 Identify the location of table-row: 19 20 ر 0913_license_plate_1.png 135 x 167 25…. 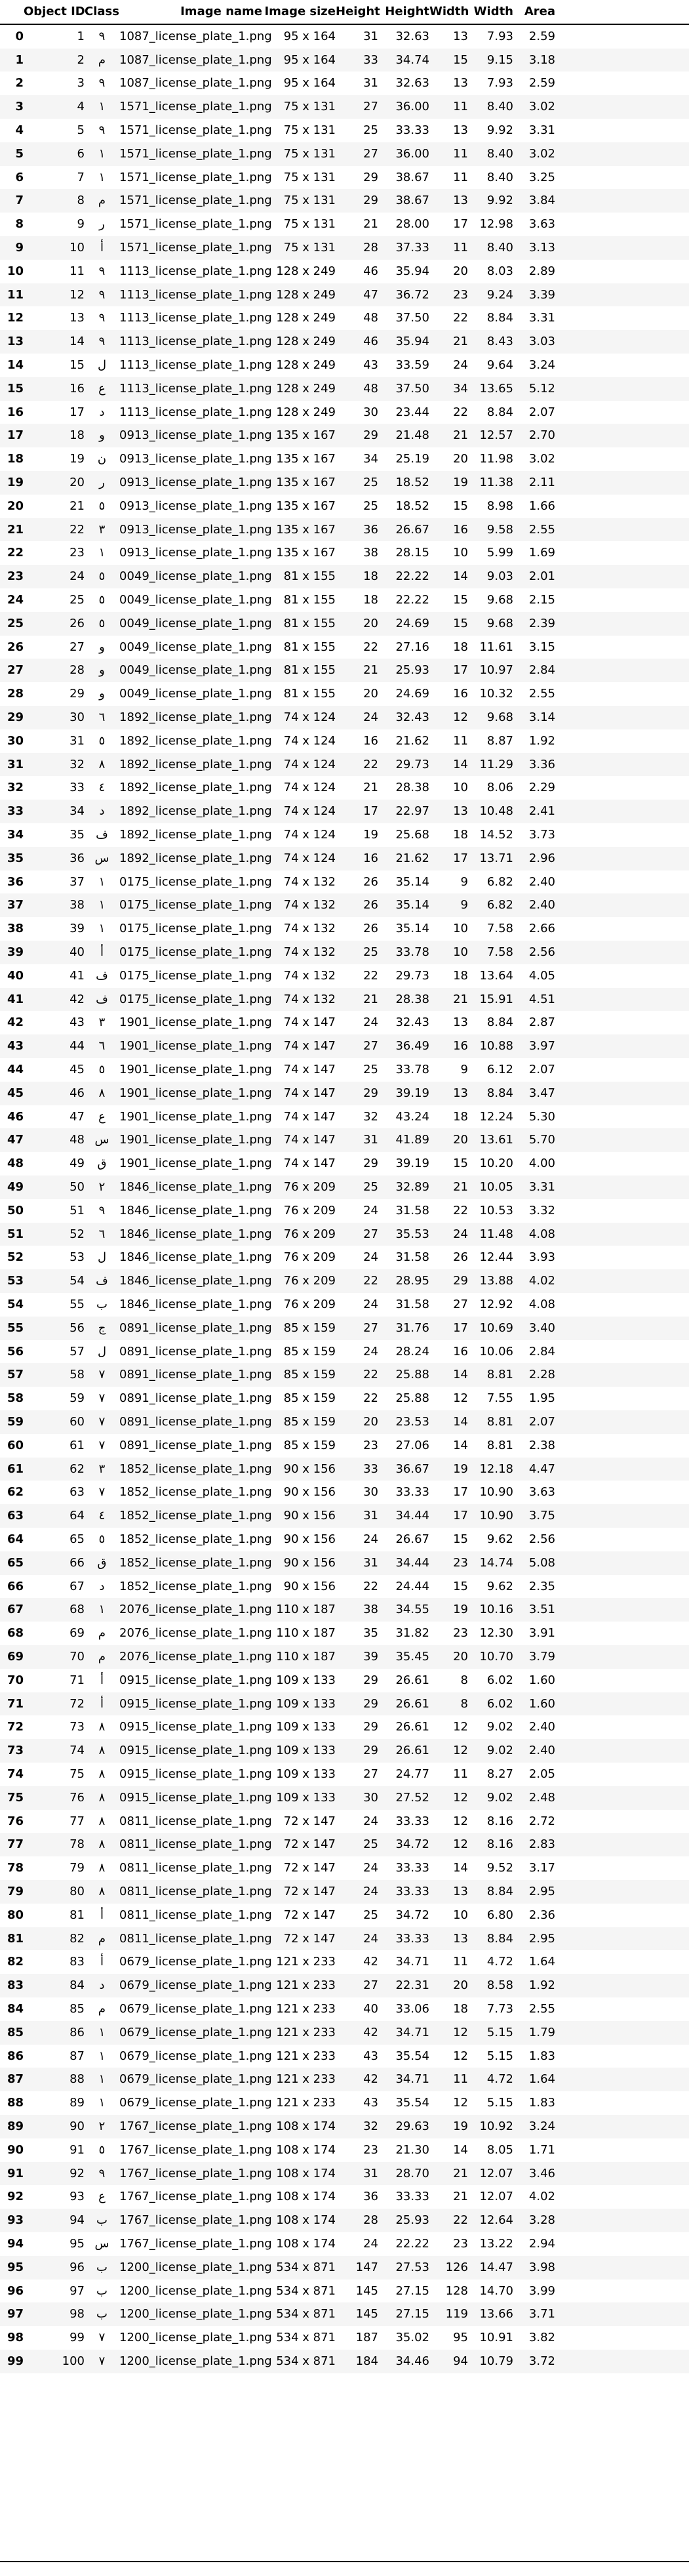
(344, 483).